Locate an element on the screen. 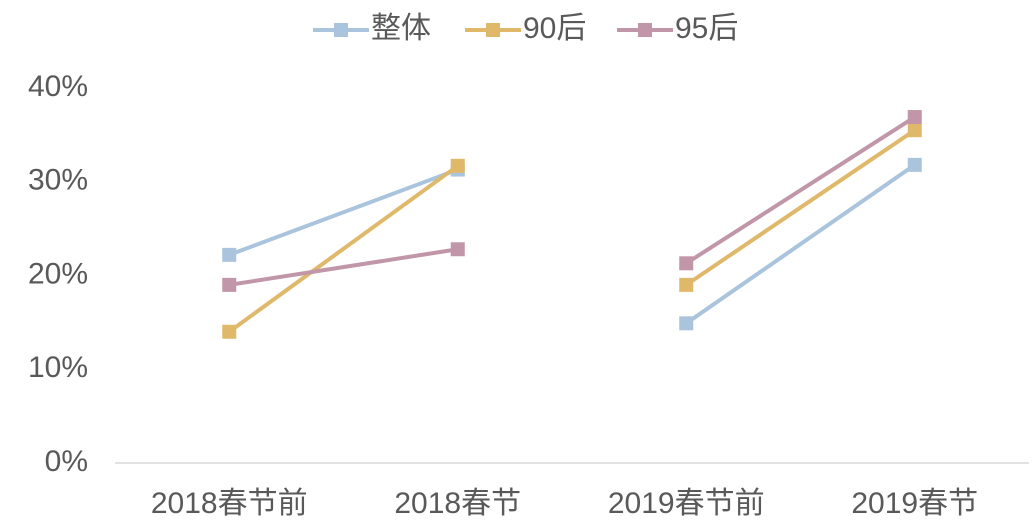 This screenshot has height=523, width=1036. x-tick-label: 2019春节 is located at coordinates (914, 503).